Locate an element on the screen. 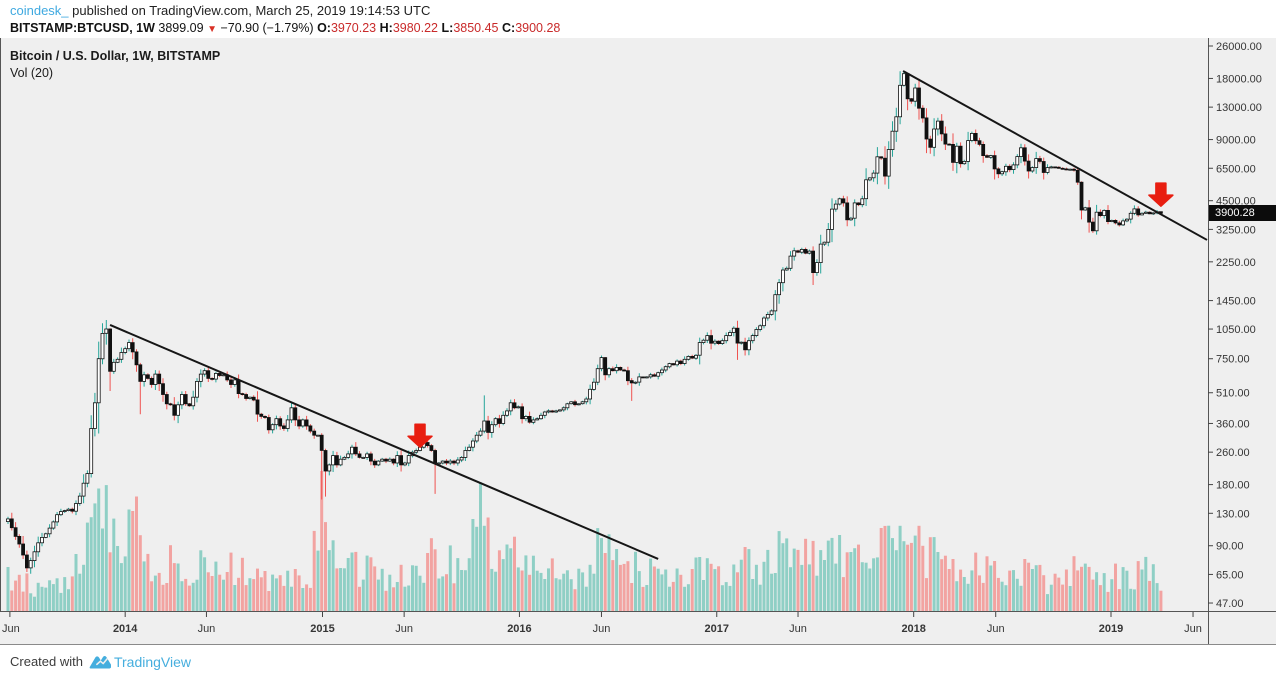 The image size is (1276, 678). svg-text: 180.00 is located at coordinates (1233, 486).